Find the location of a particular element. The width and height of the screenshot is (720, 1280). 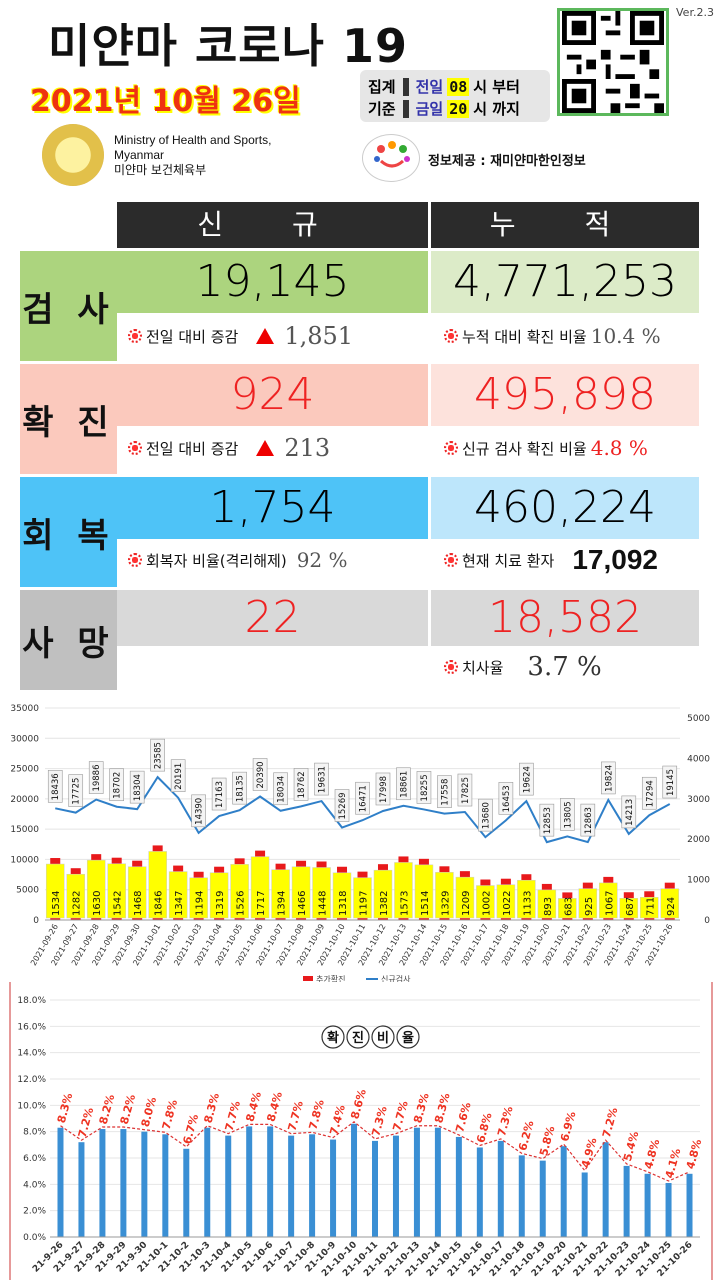

recovery-rate: 회복자 비율(격리해제) 92 % is located at coordinates (238, 560).